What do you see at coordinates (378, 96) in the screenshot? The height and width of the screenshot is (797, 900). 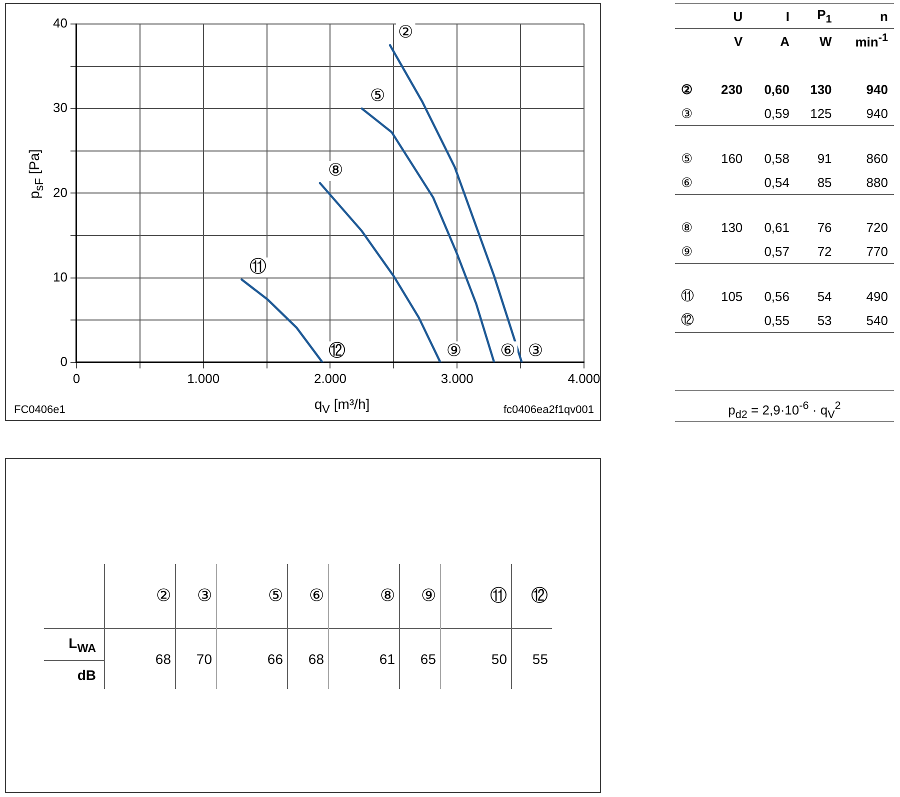 I see `annotation: ⑤` at bounding box center [378, 96].